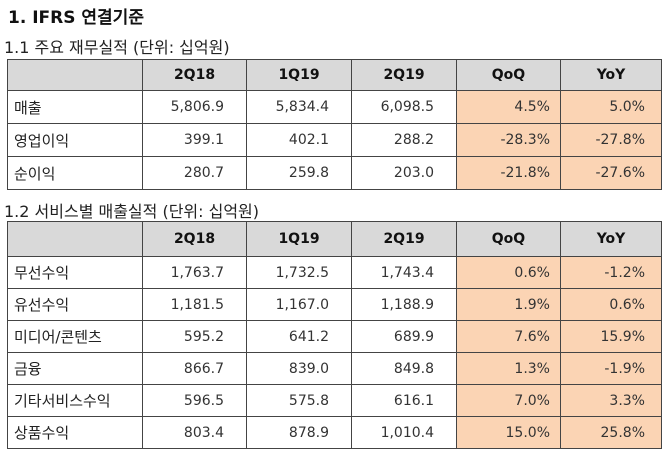  I want to click on cell-qoq: 15.0%, so click(508, 432).